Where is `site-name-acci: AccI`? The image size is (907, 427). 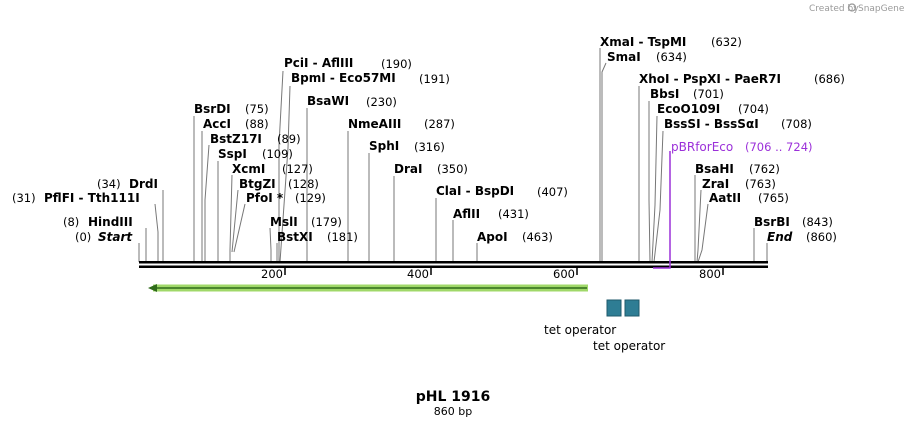 site-name-acci: AccI is located at coordinates (217, 124).